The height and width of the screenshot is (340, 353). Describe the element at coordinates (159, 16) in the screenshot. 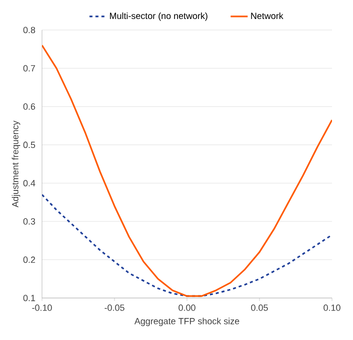

I see `legend-label: Multi-sector (no network)` at that location.